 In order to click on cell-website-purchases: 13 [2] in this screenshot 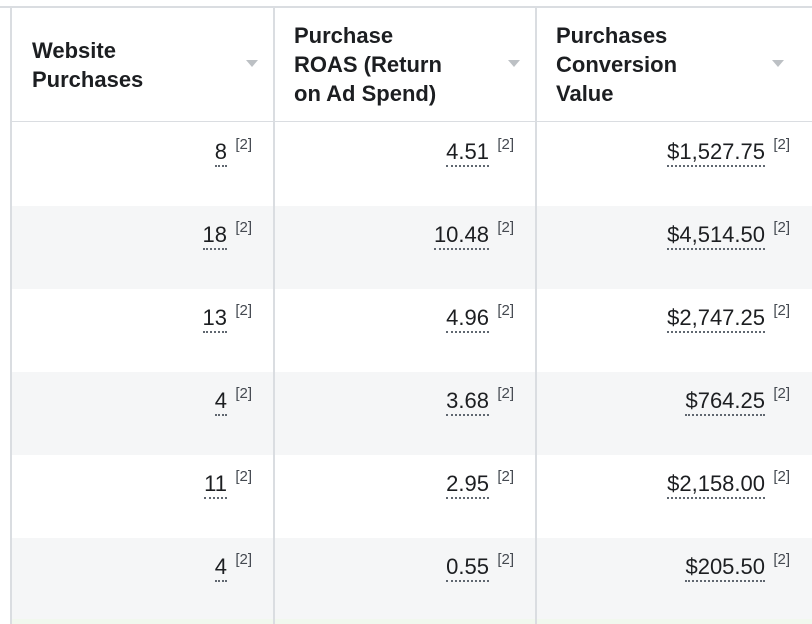, I will do `click(143, 330)`.